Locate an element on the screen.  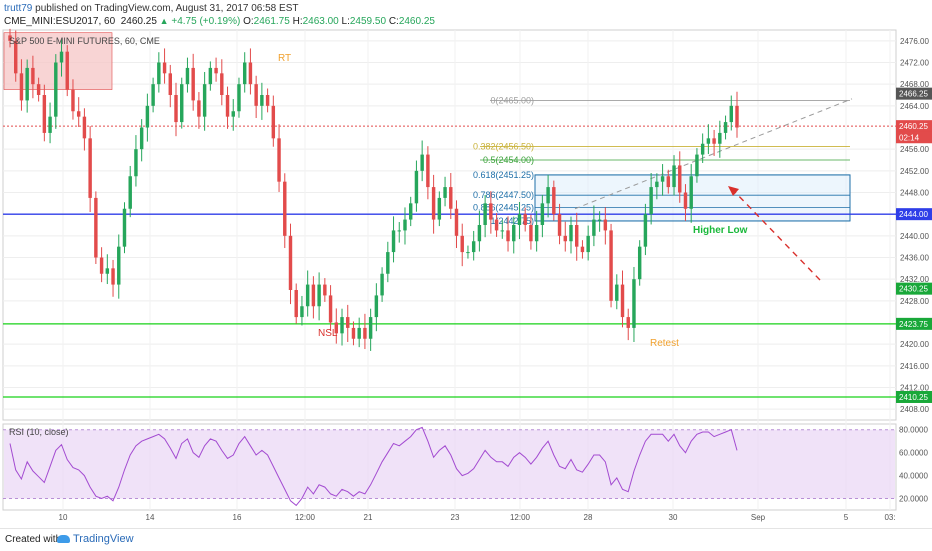
x-tick-label: 30 is located at coordinates (673, 517).